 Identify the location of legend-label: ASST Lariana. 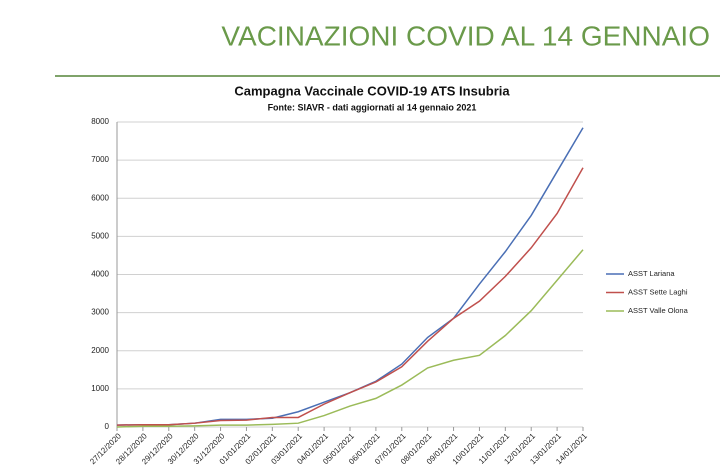
(651, 273).